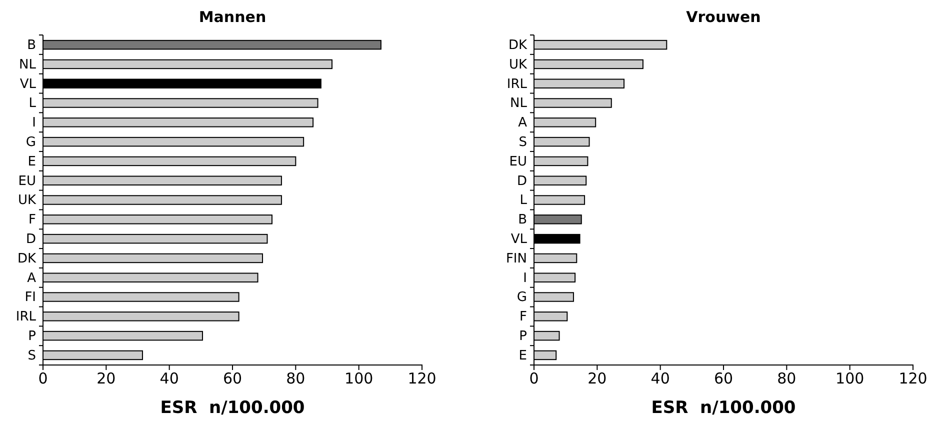  I want to click on chart-title: Mannen, so click(232, 17).